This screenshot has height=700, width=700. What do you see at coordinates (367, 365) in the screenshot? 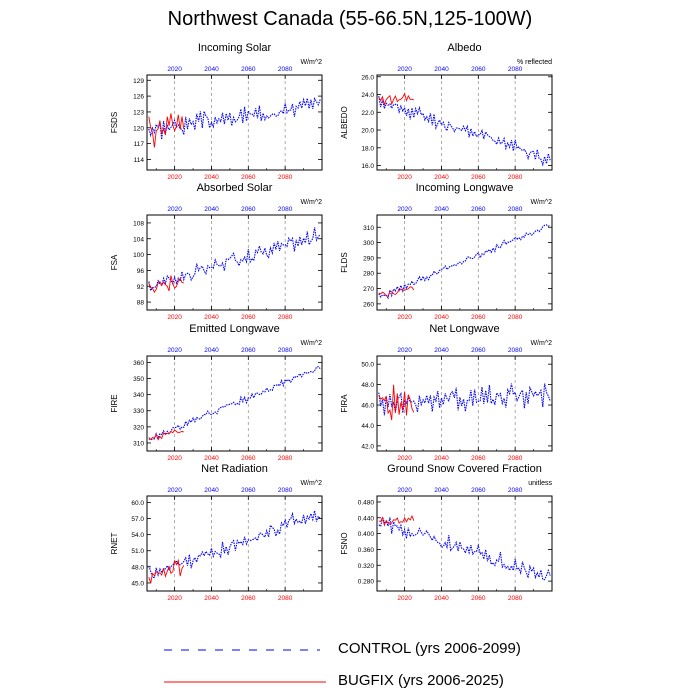
I see `y-tick-label: 50.0` at bounding box center [367, 365].